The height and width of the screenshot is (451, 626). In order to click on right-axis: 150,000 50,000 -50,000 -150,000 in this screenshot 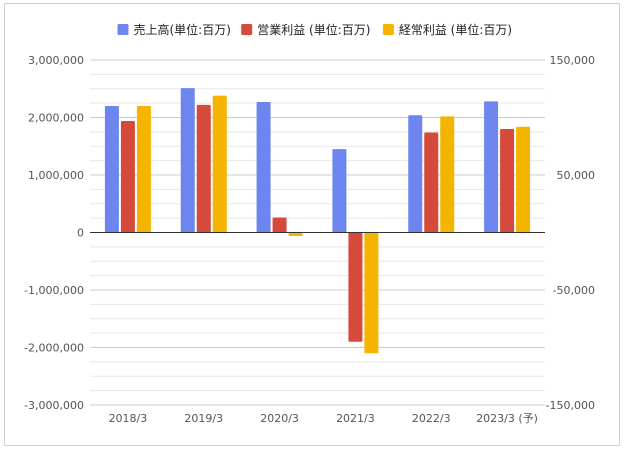, I will do `click(570, 233)`.